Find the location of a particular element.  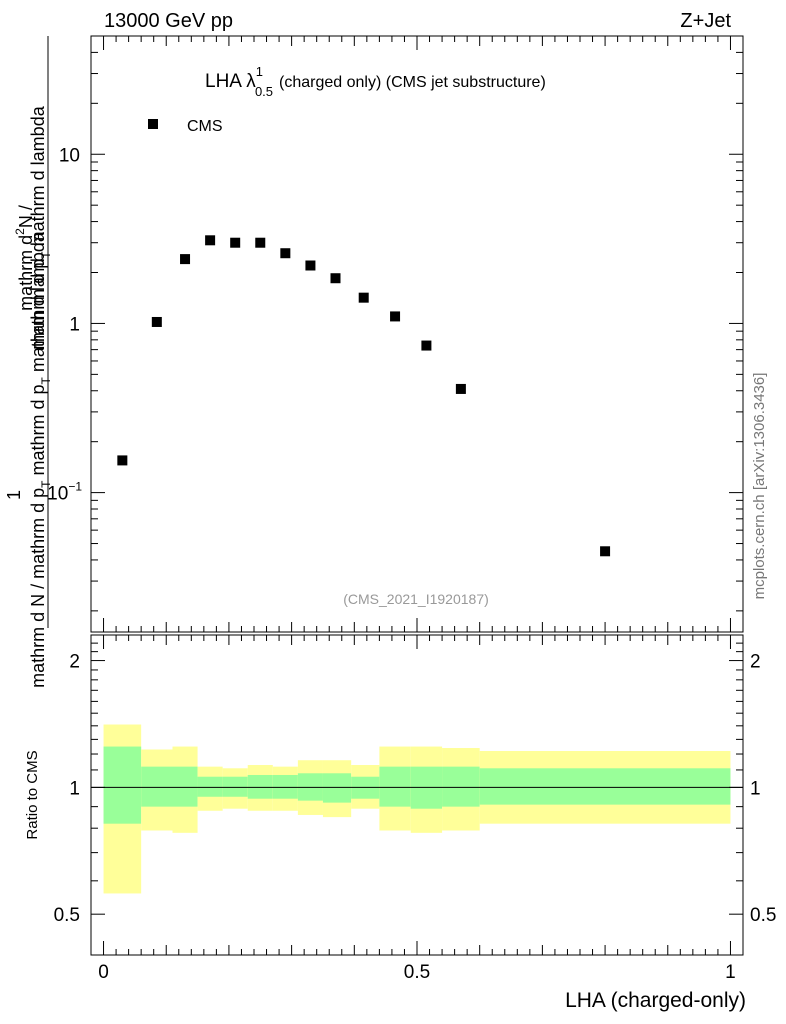

ratio-bands is located at coordinates (417, 809).